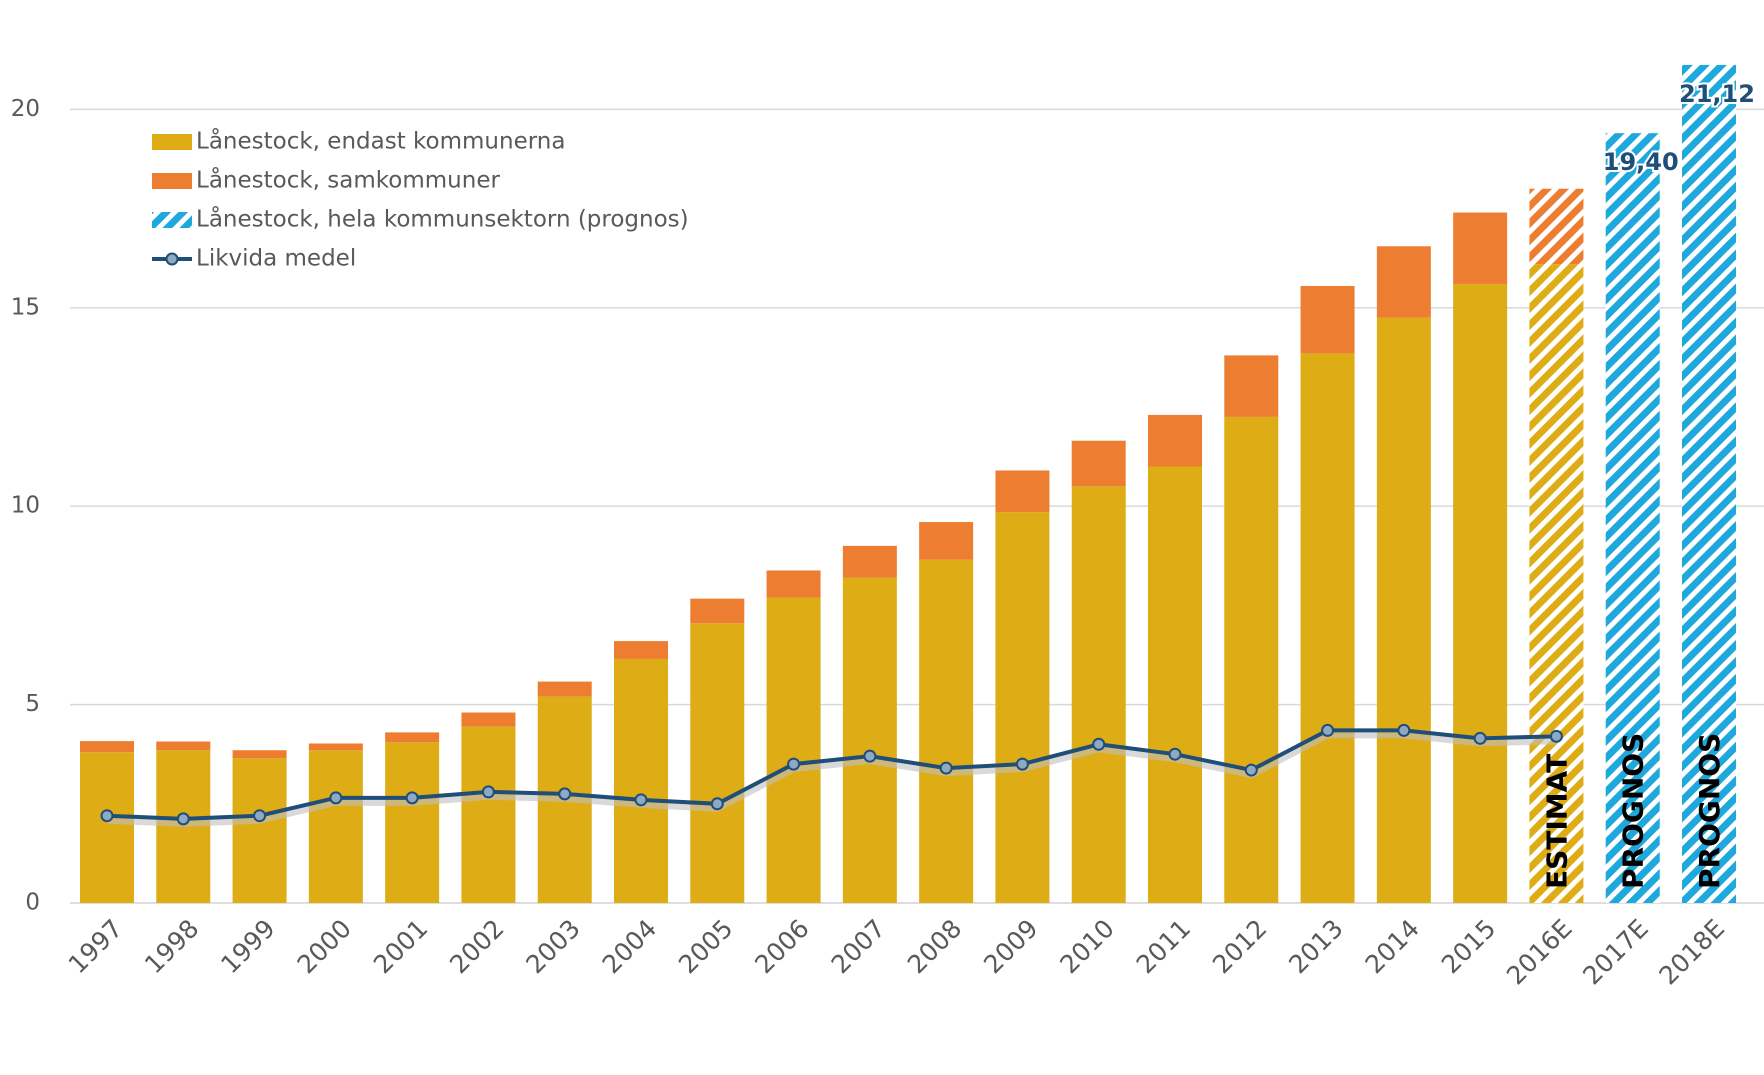 This screenshot has height=1075, width=1764. Describe the element at coordinates (95, 946) in the screenshot. I see `x-tick-label: 1997` at that location.